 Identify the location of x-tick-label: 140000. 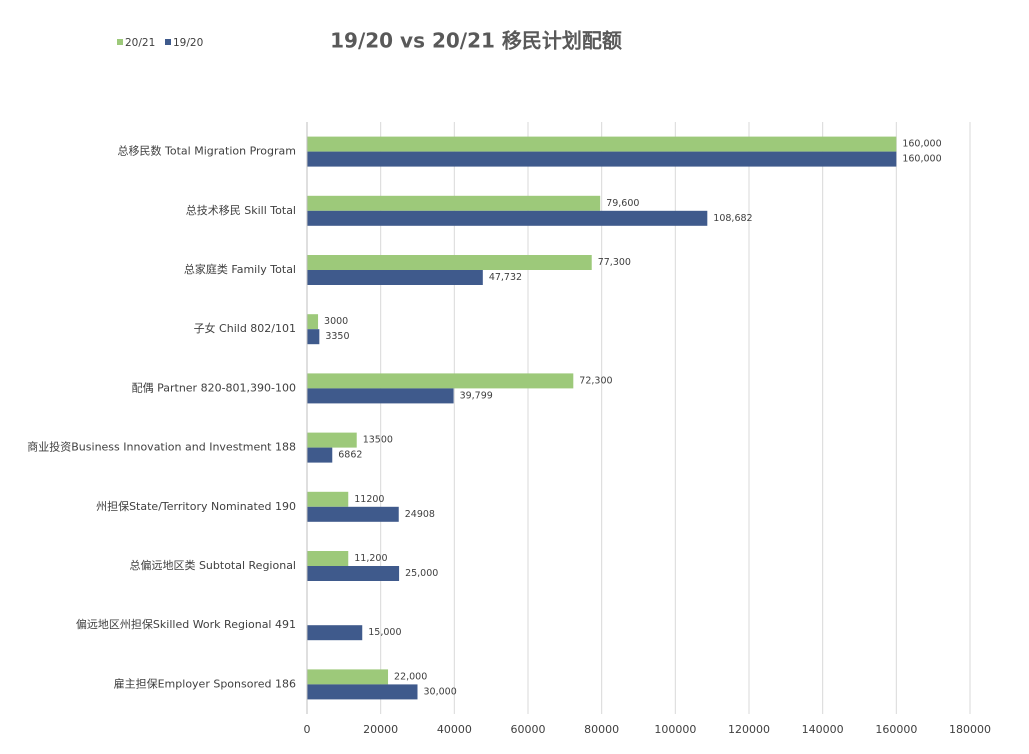
(823, 729).